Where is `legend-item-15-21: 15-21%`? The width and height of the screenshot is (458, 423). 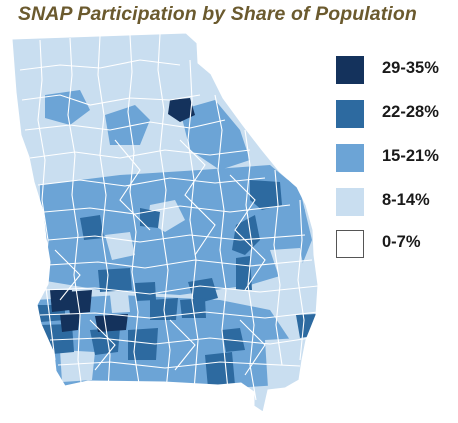 legend-item-15-21: 15-21% is located at coordinates (397, 159).